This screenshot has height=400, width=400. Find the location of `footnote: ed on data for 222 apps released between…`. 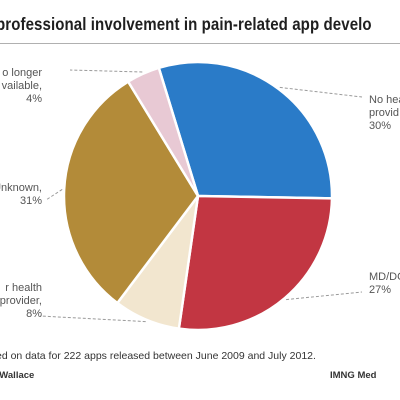

footnote: ed on data for 222 apps released between… is located at coordinates (158, 356).